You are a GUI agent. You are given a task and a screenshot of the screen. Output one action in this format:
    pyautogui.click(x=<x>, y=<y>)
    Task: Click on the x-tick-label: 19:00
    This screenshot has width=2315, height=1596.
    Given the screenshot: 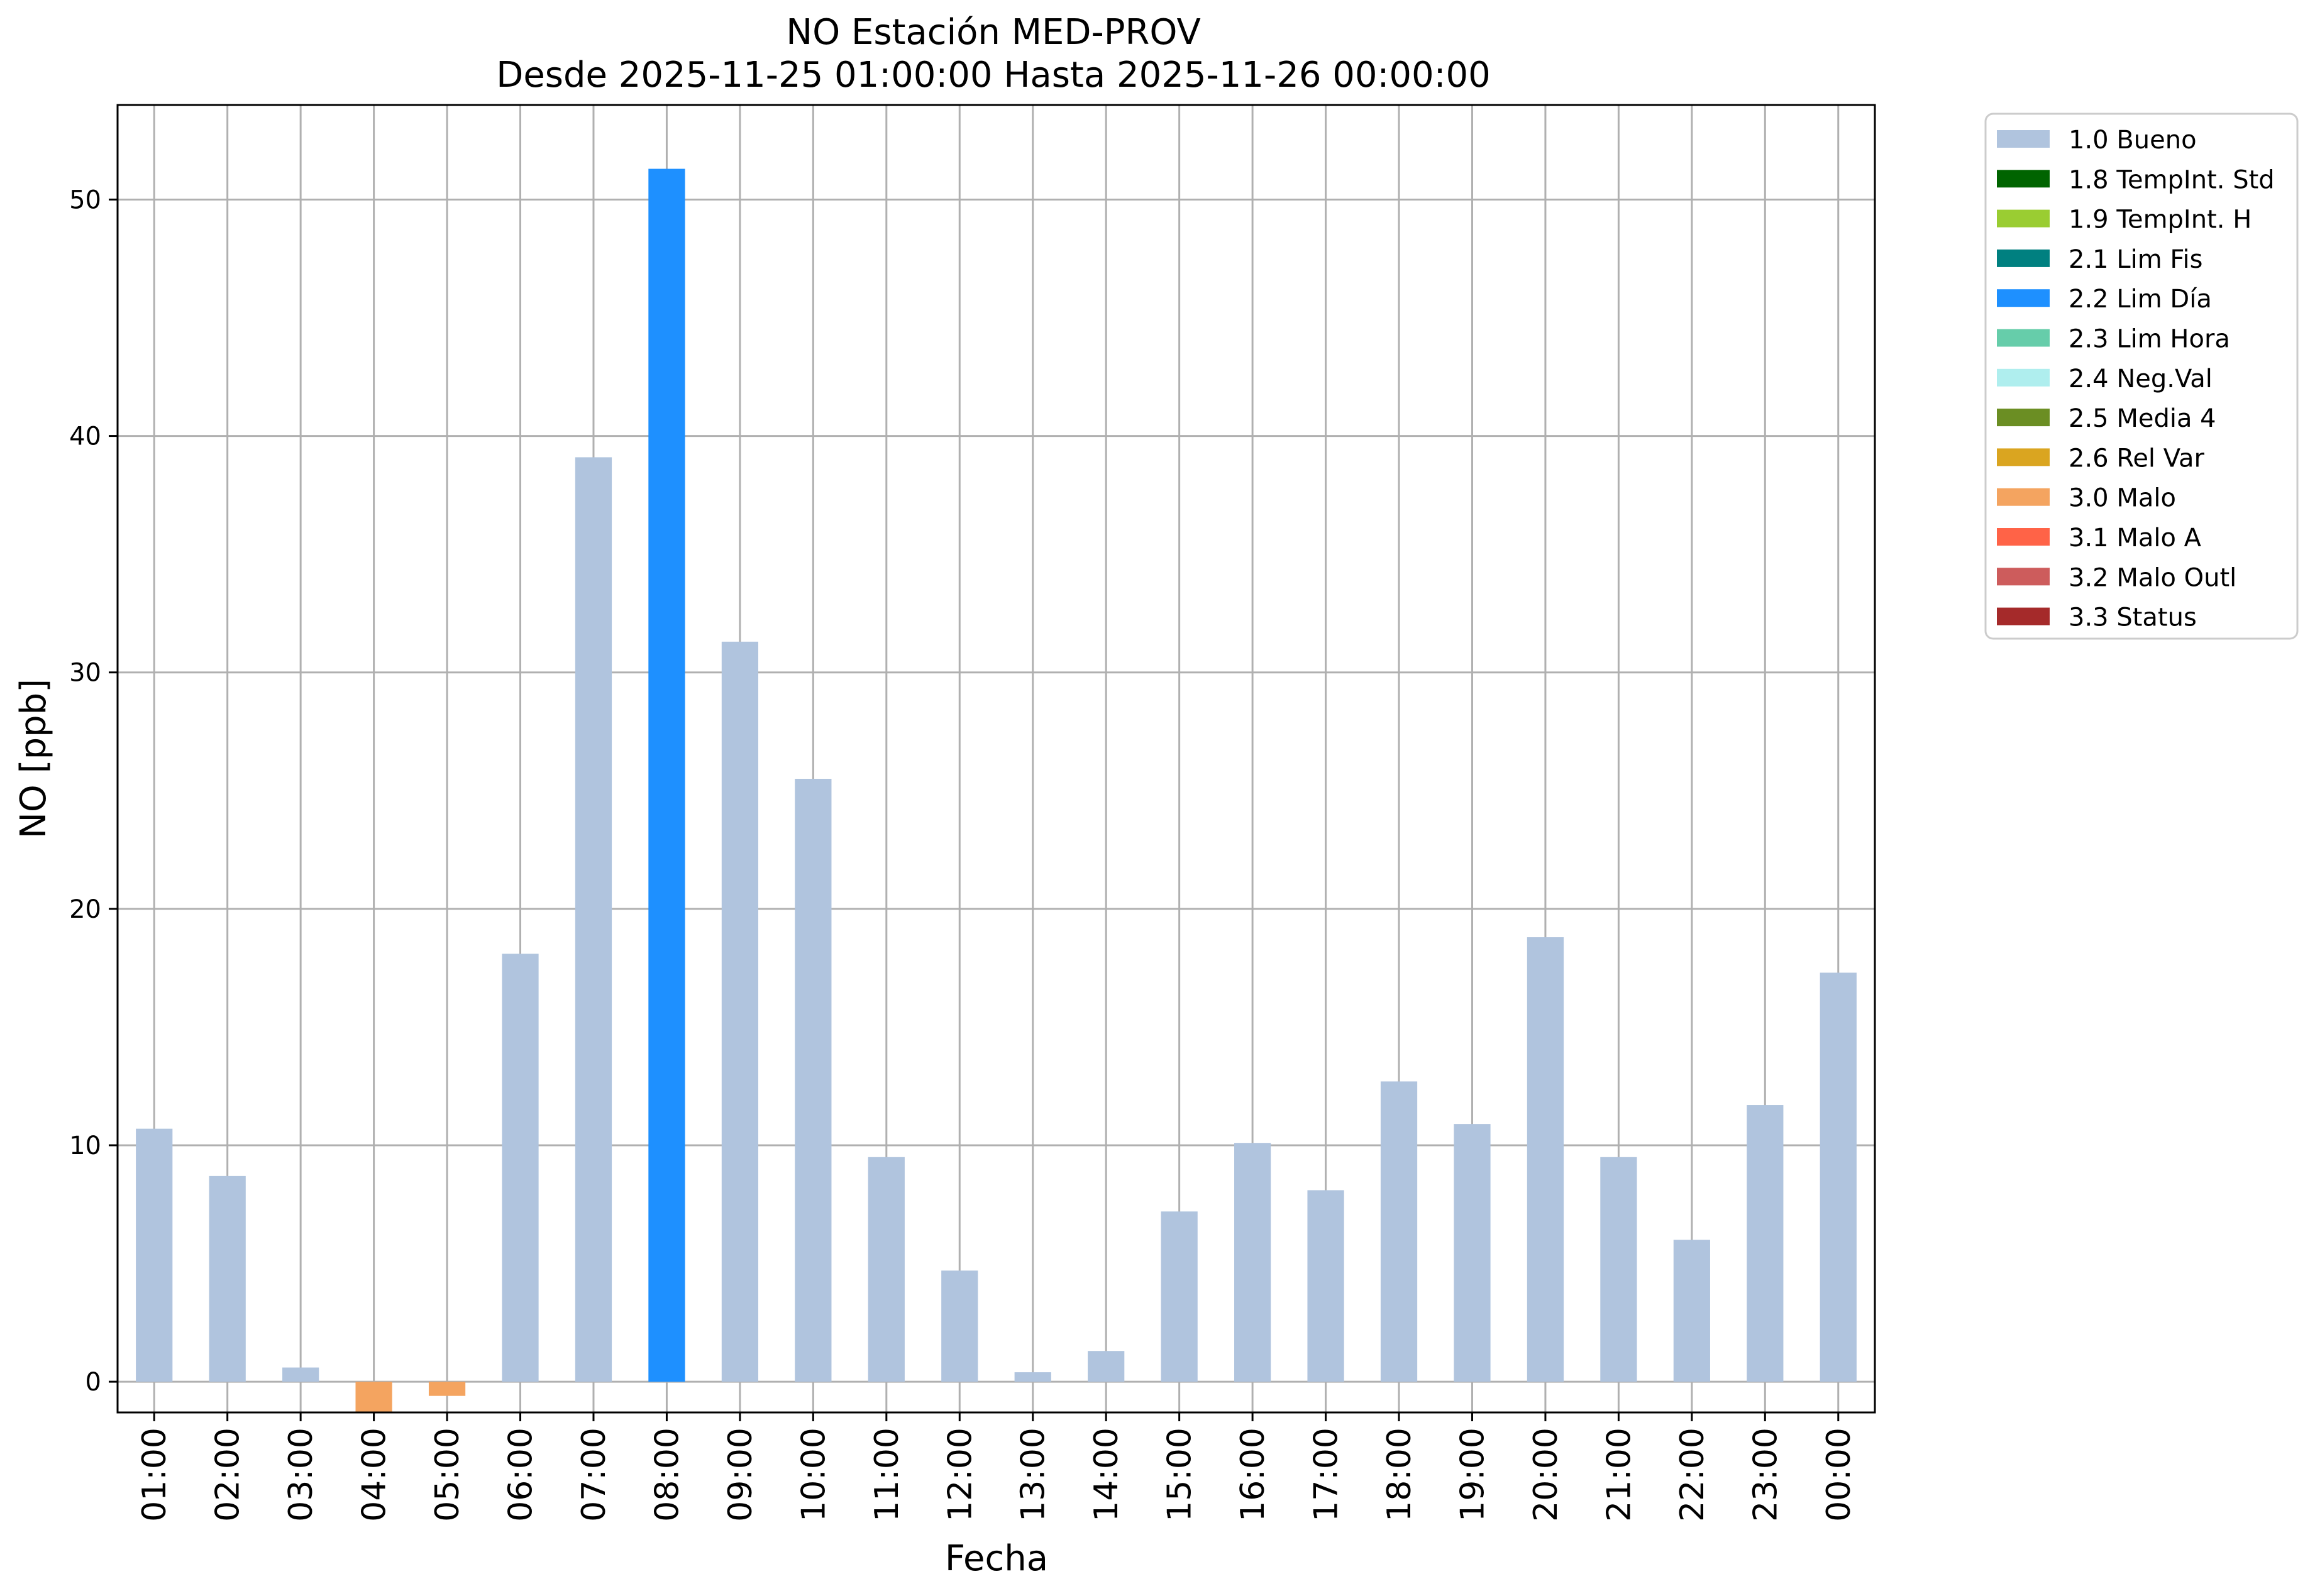 What is the action you would take?
    pyautogui.click(x=1473, y=1475)
    